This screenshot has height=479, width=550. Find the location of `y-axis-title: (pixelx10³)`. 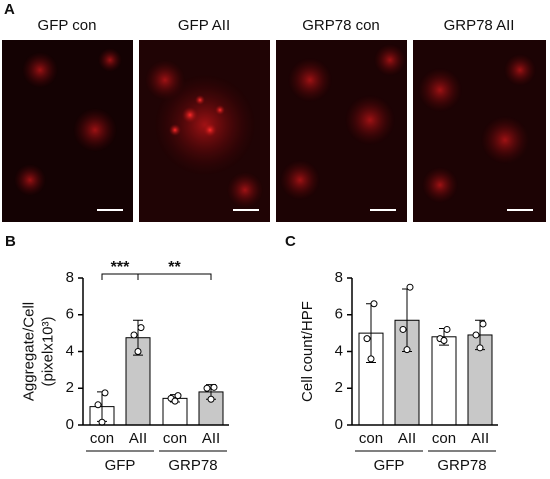

y-axis-title: (pixelx10³) is located at coordinates (47, 351).